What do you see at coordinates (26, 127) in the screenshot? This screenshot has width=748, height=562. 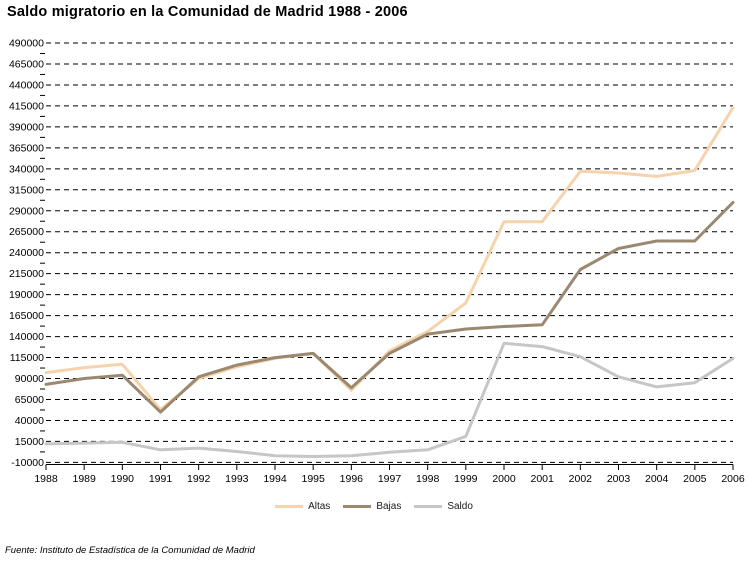 I see `svg-text: 390000` at bounding box center [26, 127].